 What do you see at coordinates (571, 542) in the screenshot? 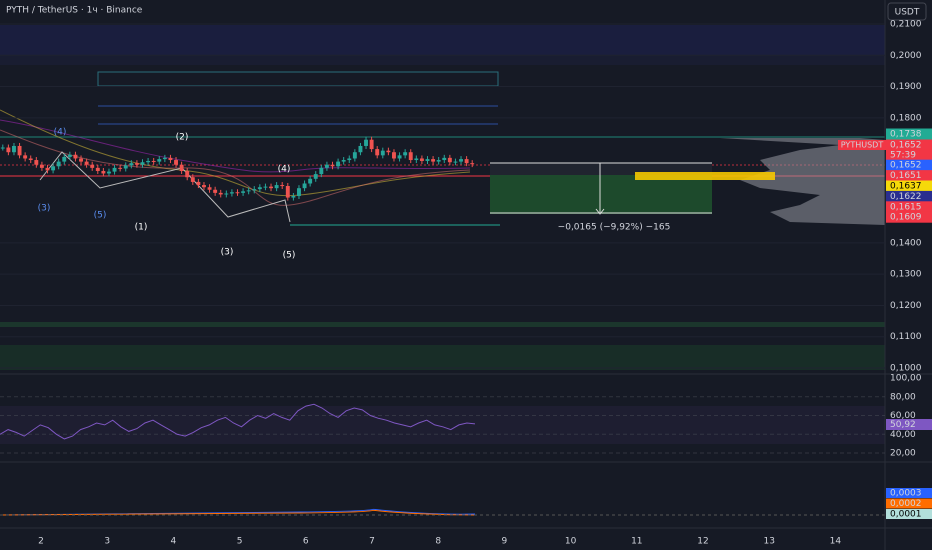
I see `time-tick-label: 10` at bounding box center [571, 542].